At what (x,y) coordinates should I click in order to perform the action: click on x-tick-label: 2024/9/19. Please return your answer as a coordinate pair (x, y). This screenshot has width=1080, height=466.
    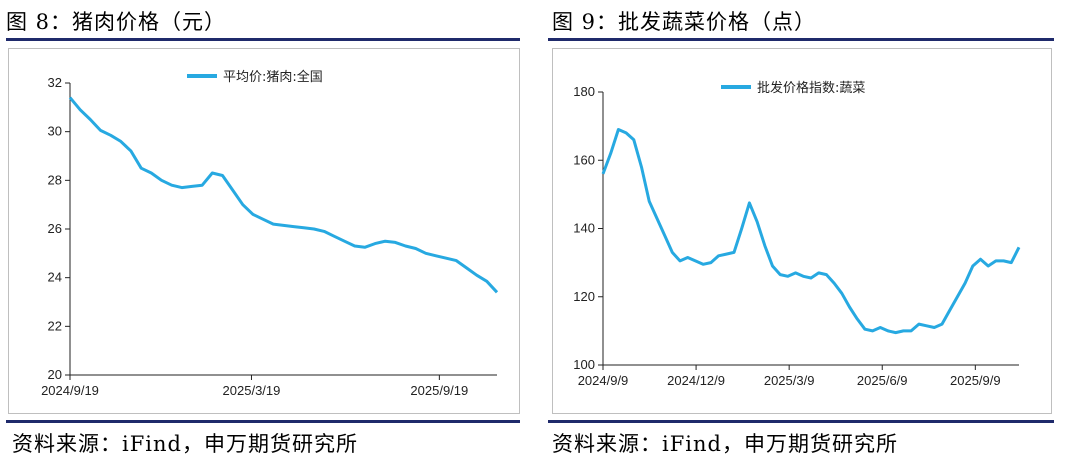
    Looking at the image, I should click on (70, 390).